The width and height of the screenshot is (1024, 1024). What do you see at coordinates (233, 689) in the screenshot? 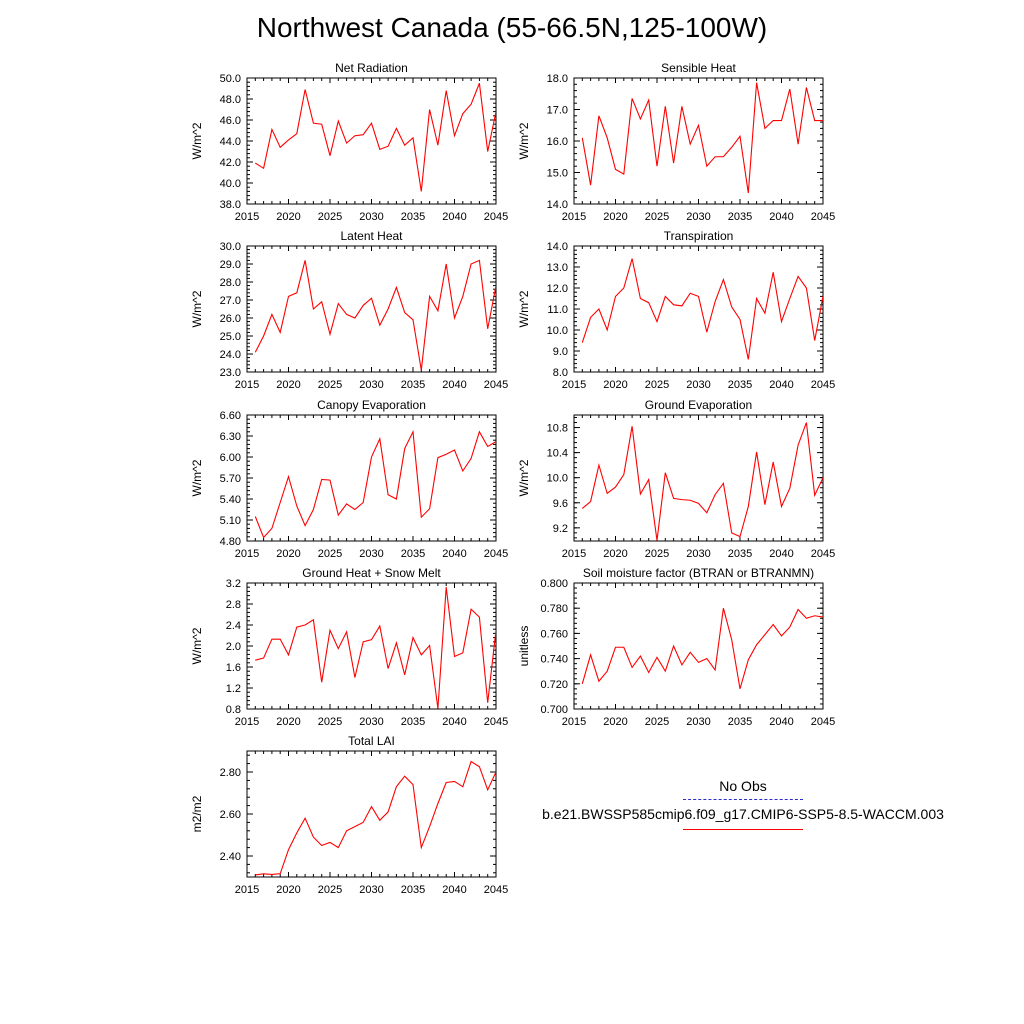
I see `y-tick-label: 1.2` at bounding box center [233, 689].